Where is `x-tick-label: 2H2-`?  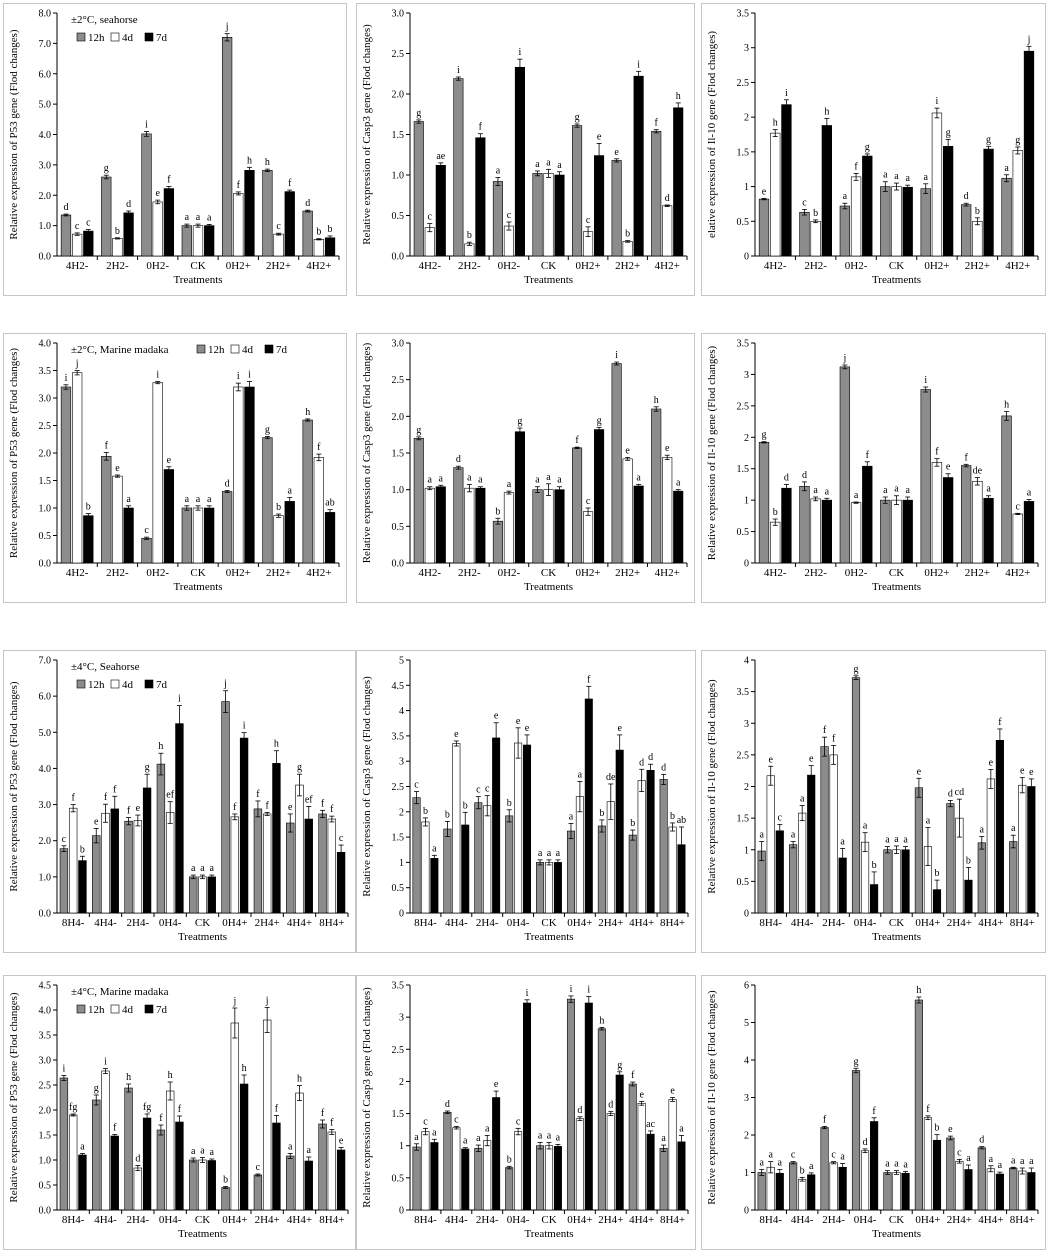
x-tick-label: 2H2- is located at coordinates (815, 266).